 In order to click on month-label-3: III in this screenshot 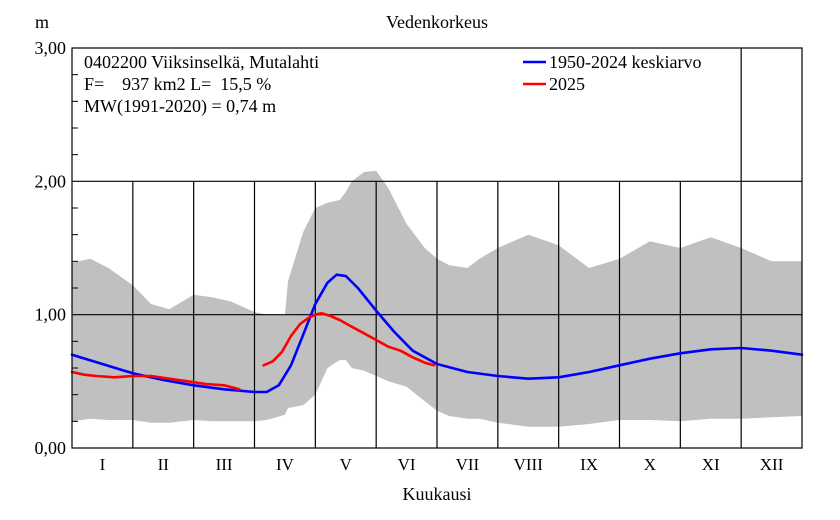, I will do `click(224, 464)`.